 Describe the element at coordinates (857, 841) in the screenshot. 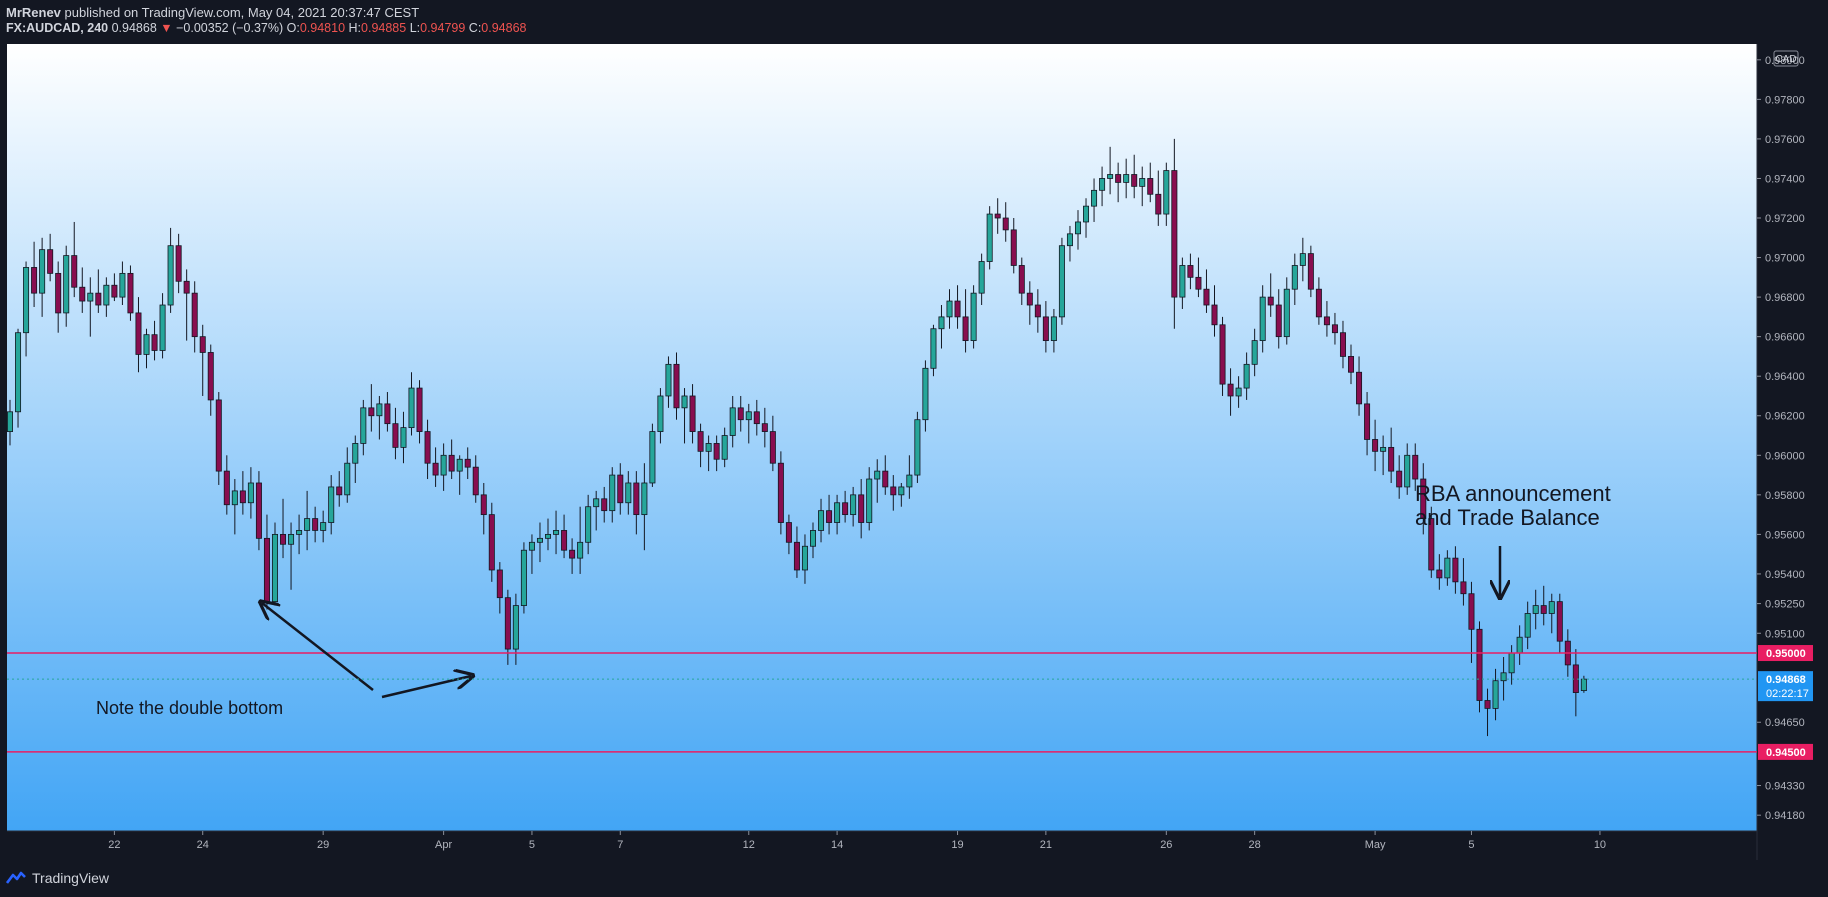

I see `time-axis: 22 24 29 Apr 5 7 12 14 19 21 26 28 May 5 10` at that location.